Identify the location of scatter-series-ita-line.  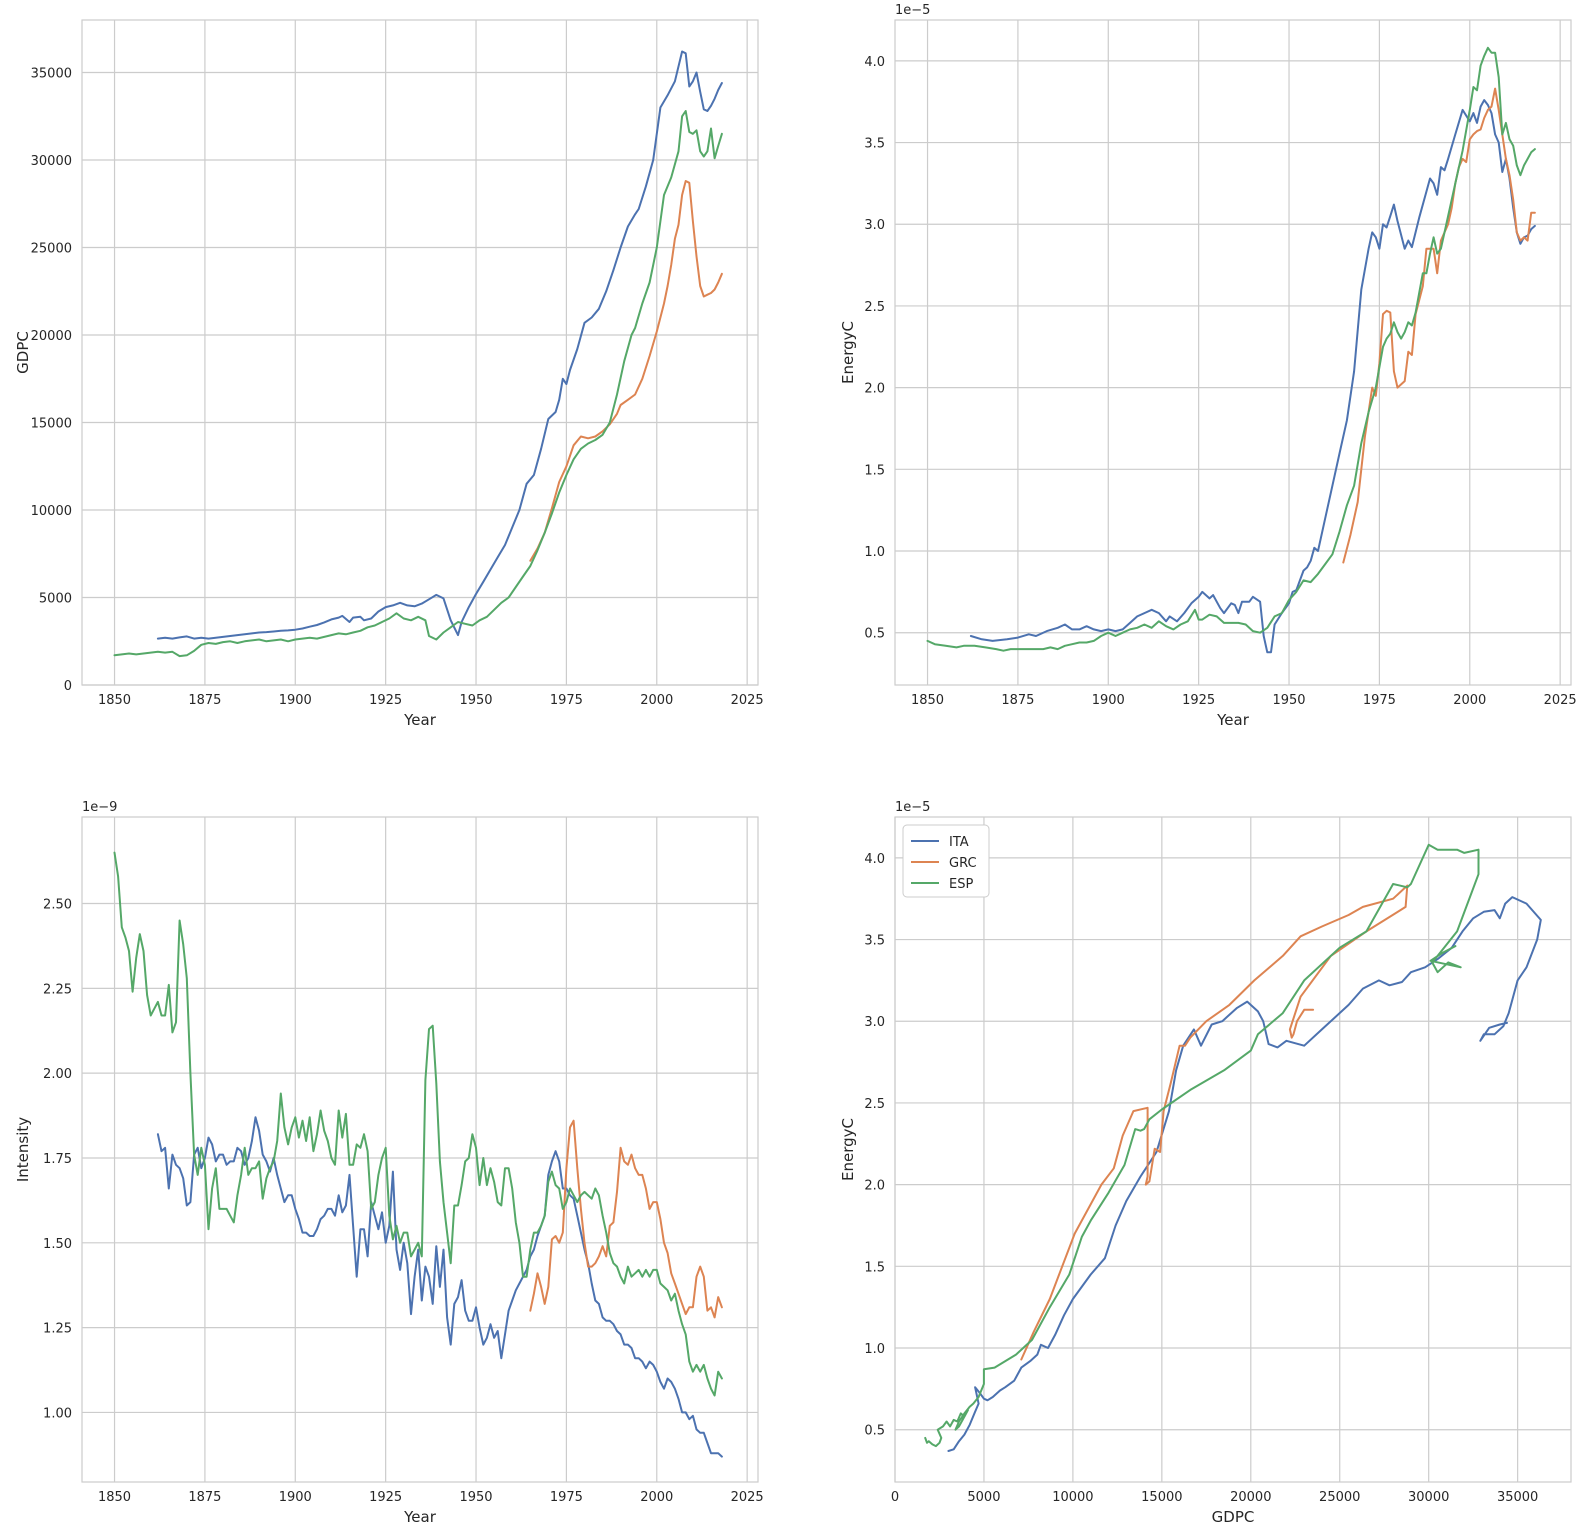
(1244, 1174).